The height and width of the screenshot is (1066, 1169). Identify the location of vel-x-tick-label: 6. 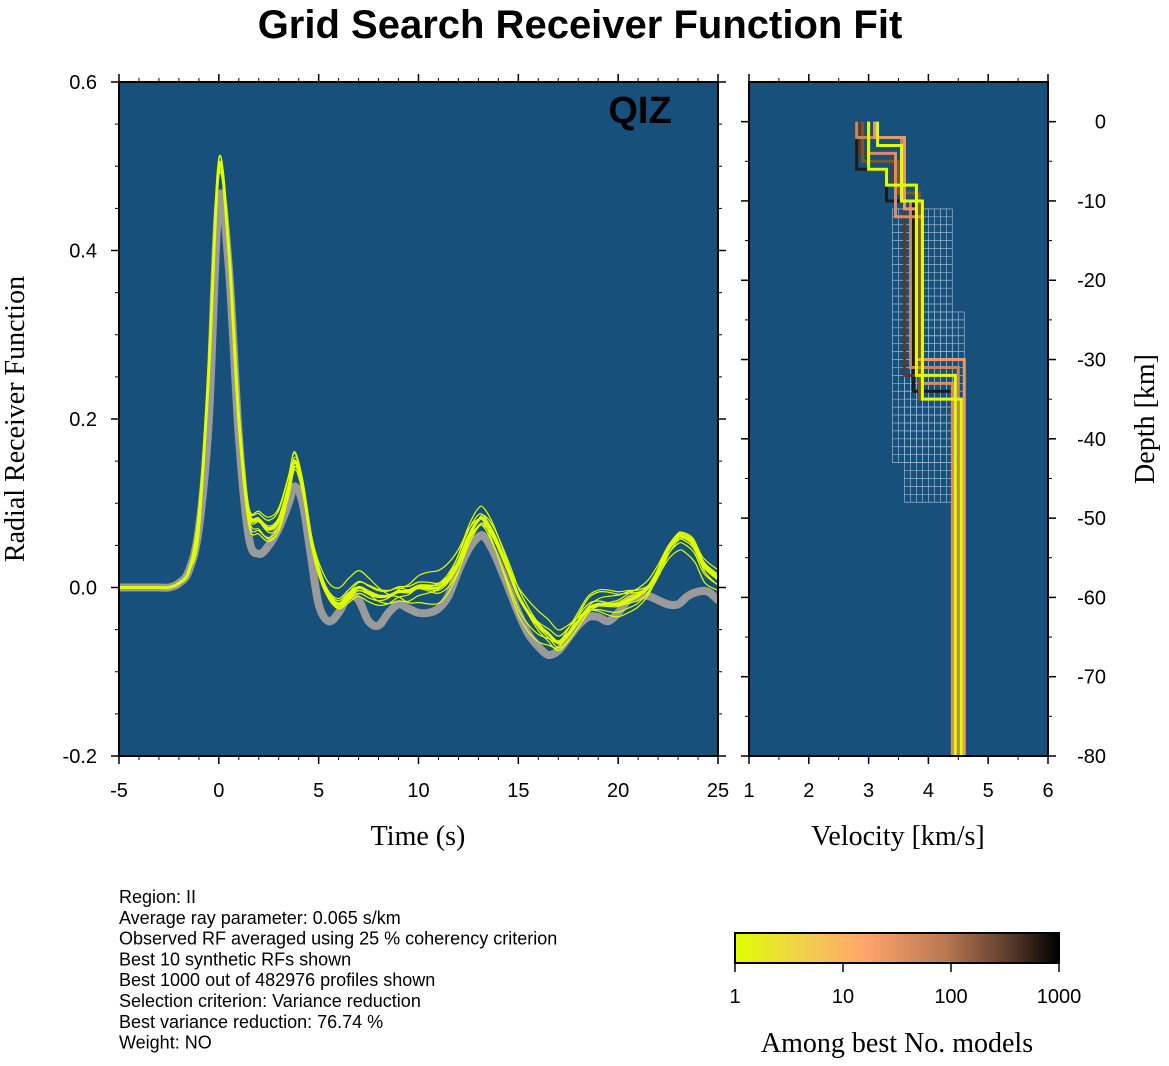
(1047, 791).